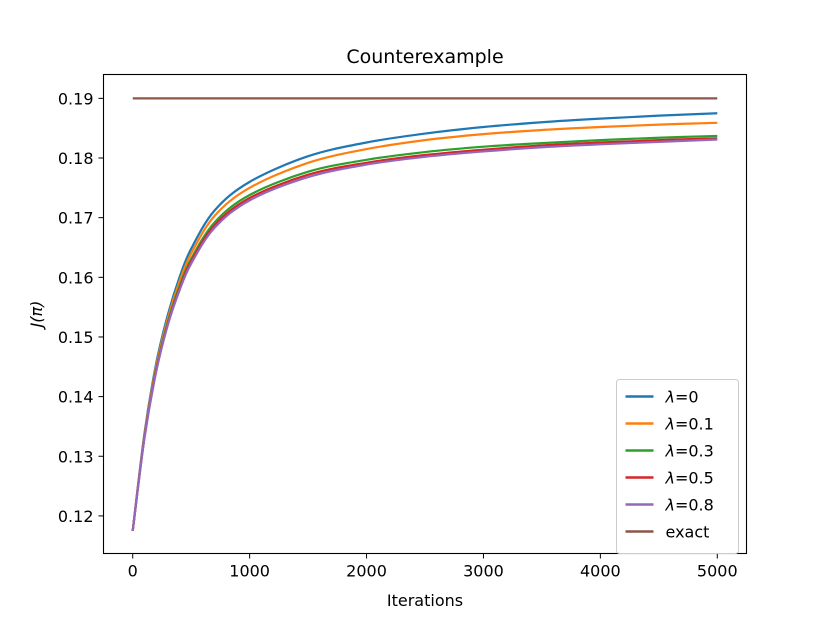  I want to click on x-tick-label: 0, so click(133, 571).